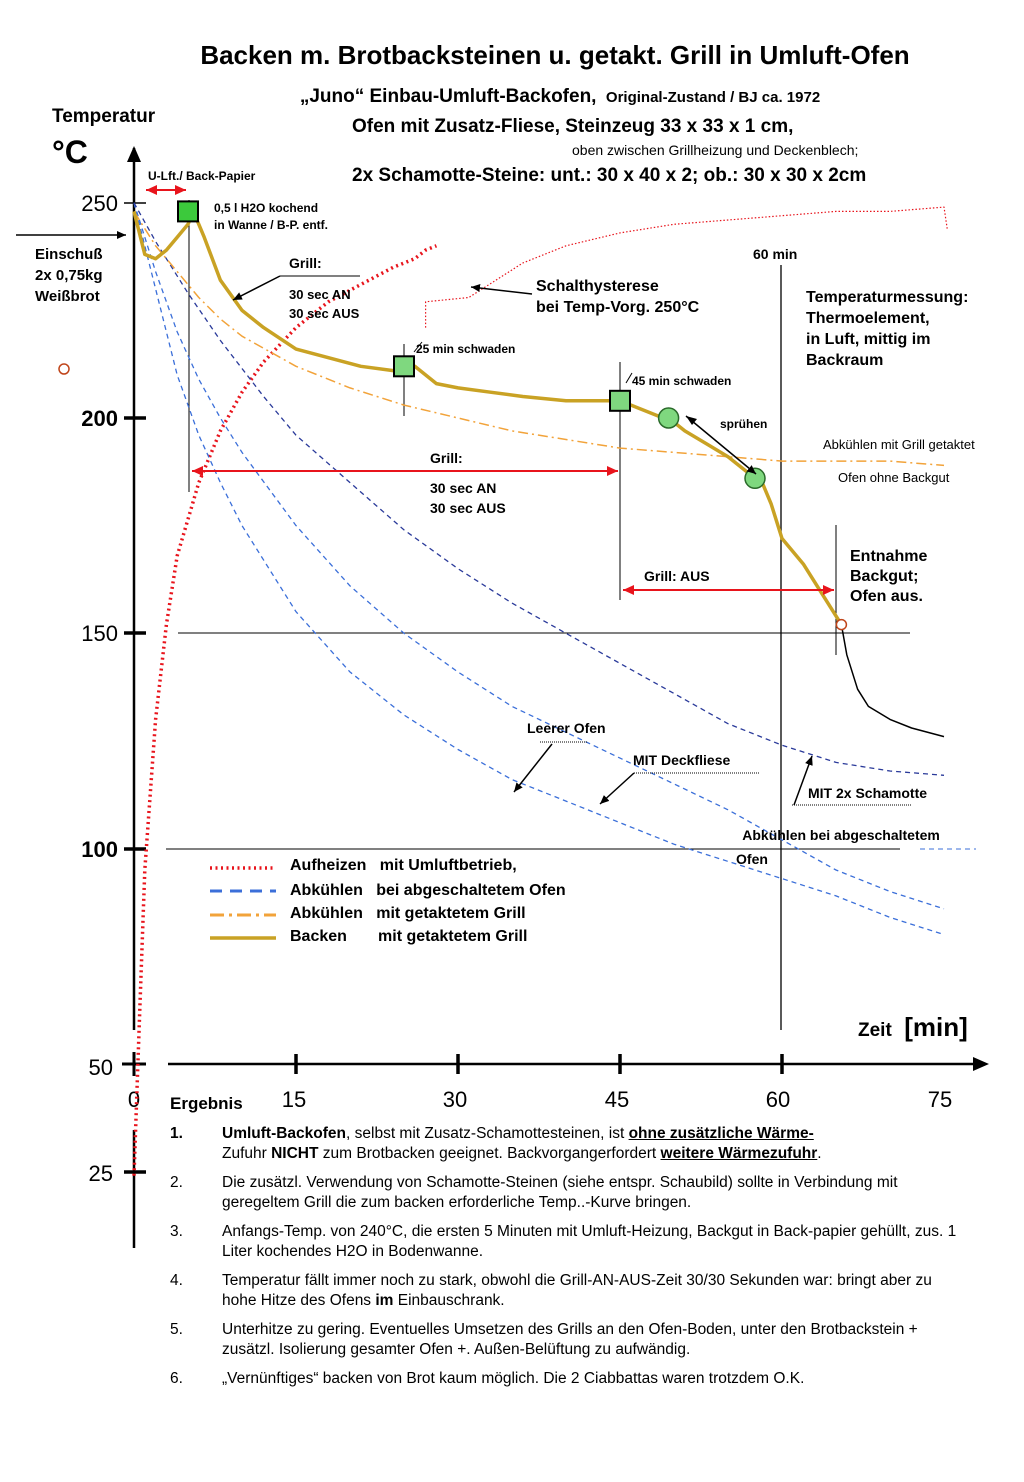 The image size is (1024, 1482). I want to click on mit-deckfliese-label: MIT Deckfliese, so click(681, 760).